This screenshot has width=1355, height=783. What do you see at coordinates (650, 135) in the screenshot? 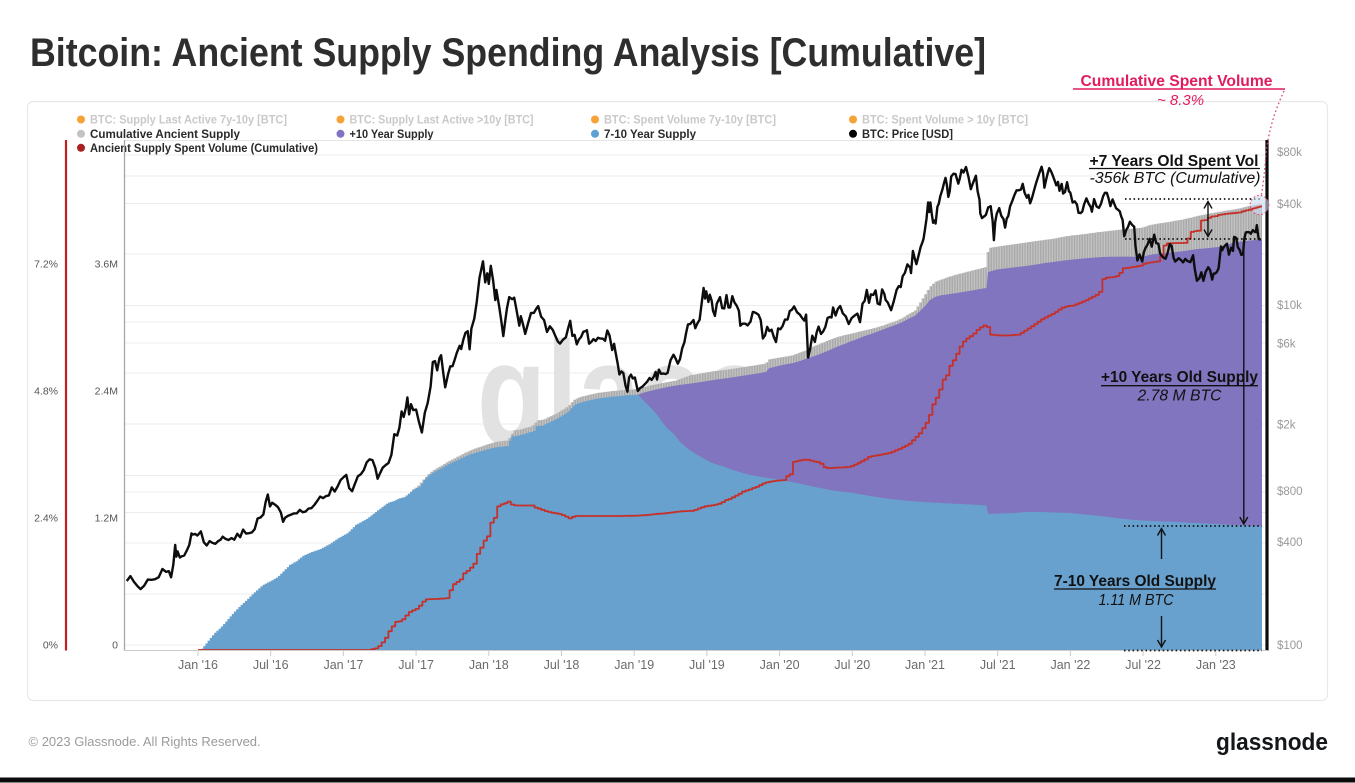
I see `svg-text: 7-10 Year Supply` at bounding box center [650, 135].